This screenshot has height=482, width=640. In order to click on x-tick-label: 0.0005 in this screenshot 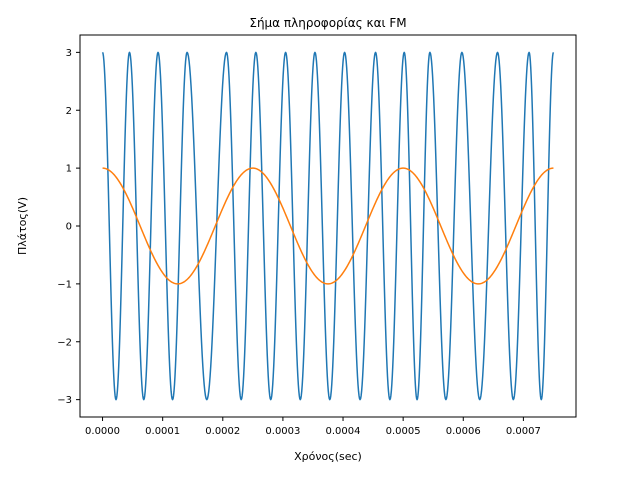, I will do `click(403, 431)`.